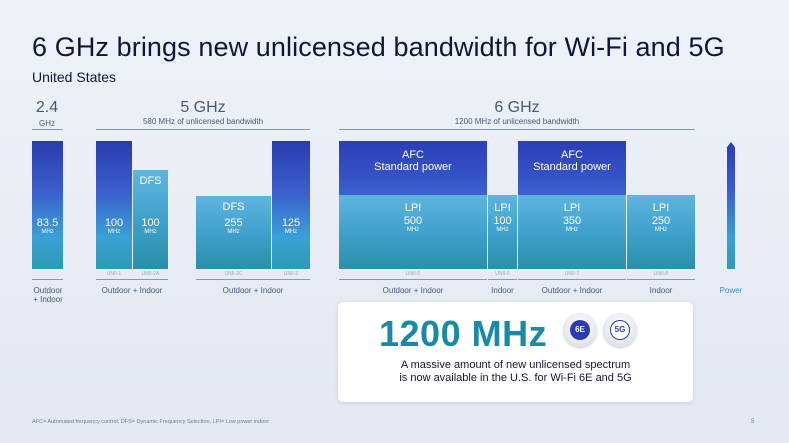  I want to click on block-value: 255, so click(233, 223).